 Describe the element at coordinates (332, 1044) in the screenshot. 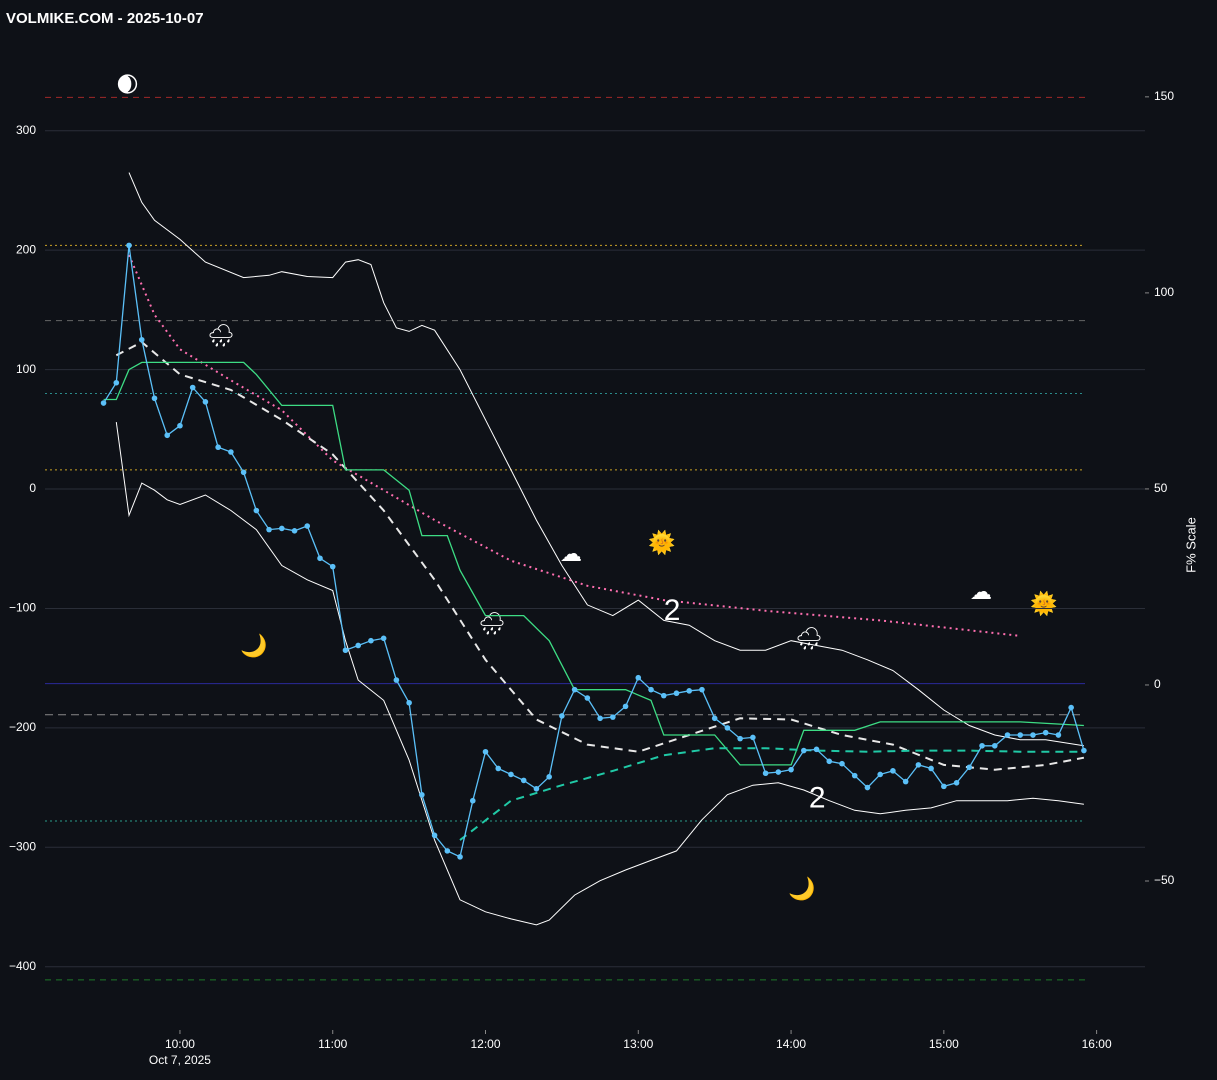

I see `x-tick-label: 11:00` at that location.